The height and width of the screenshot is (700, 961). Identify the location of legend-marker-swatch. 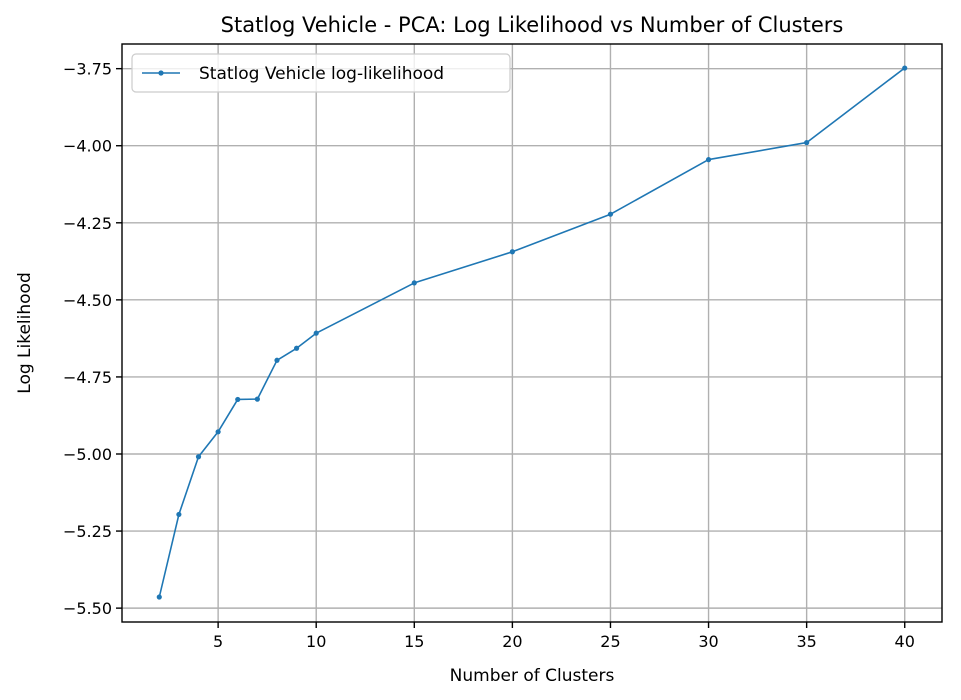
(161, 73).